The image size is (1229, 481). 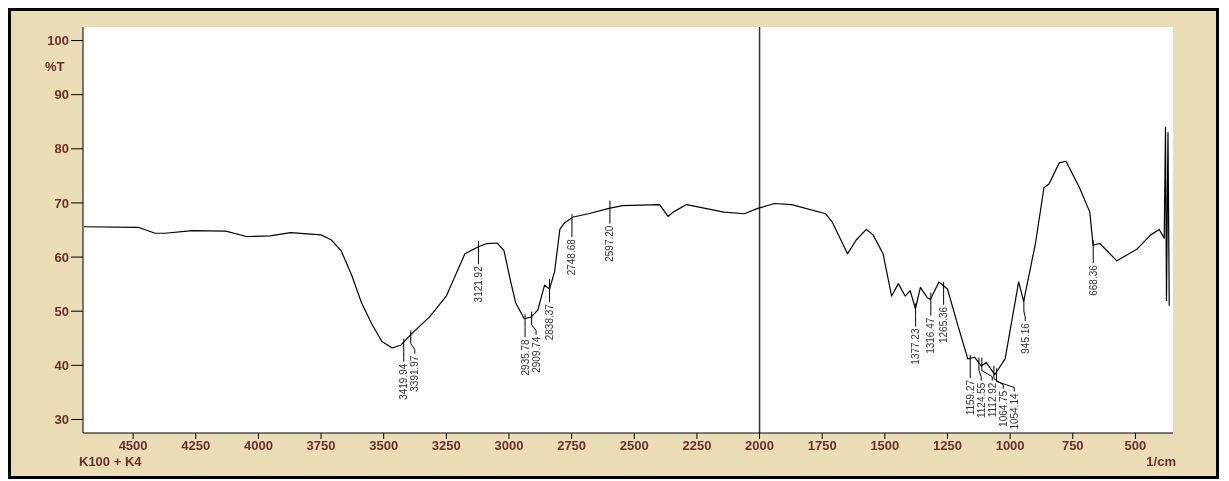 I want to click on x-tick-label: 2250, so click(x=697, y=446).